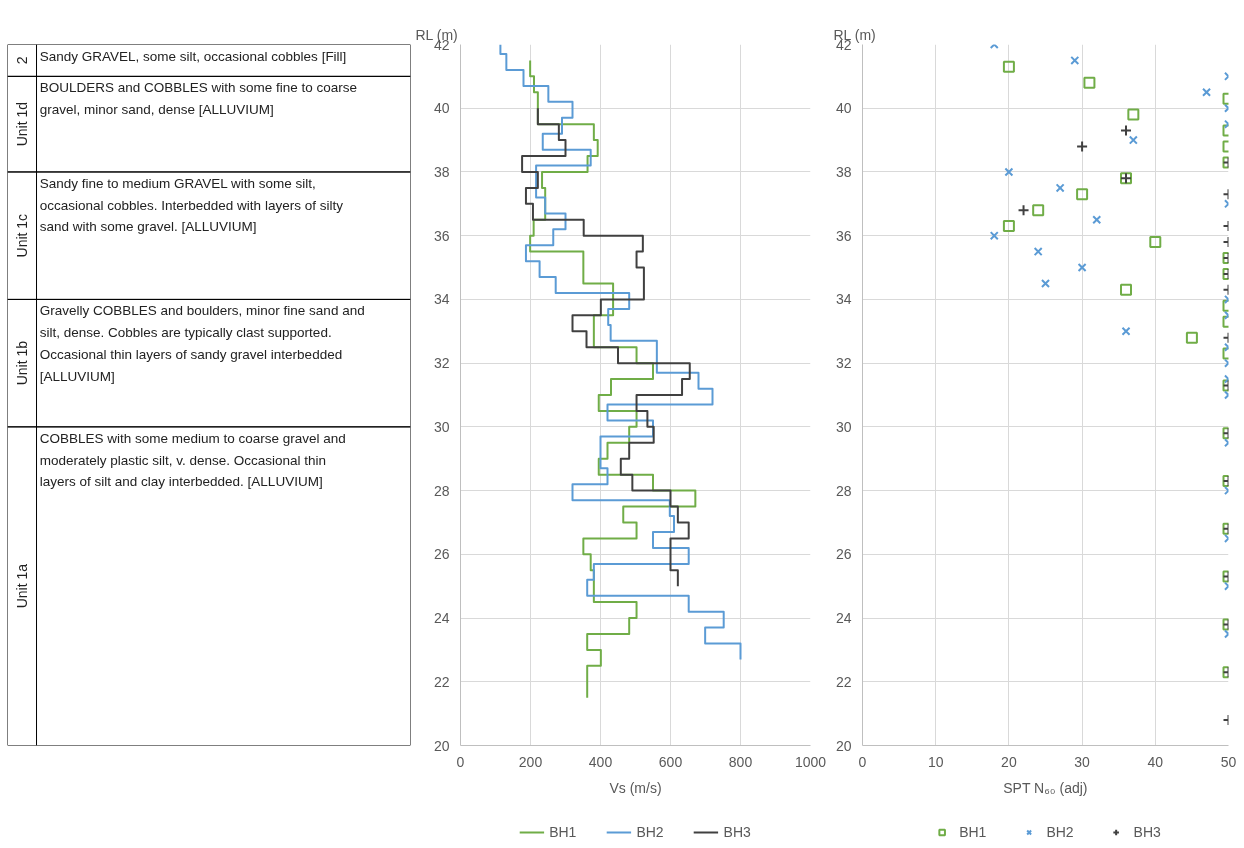  I want to click on x-tick-label: 1000, so click(810, 761).